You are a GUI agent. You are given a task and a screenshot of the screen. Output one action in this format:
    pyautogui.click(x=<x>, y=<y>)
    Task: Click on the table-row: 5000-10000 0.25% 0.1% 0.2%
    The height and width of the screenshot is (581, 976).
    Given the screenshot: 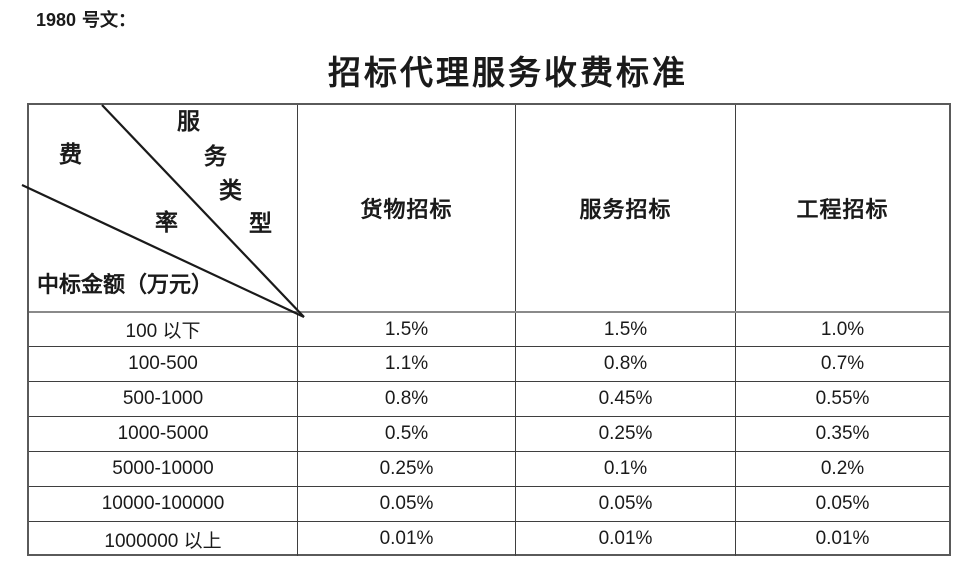 What is the action you would take?
    pyautogui.click(x=489, y=468)
    